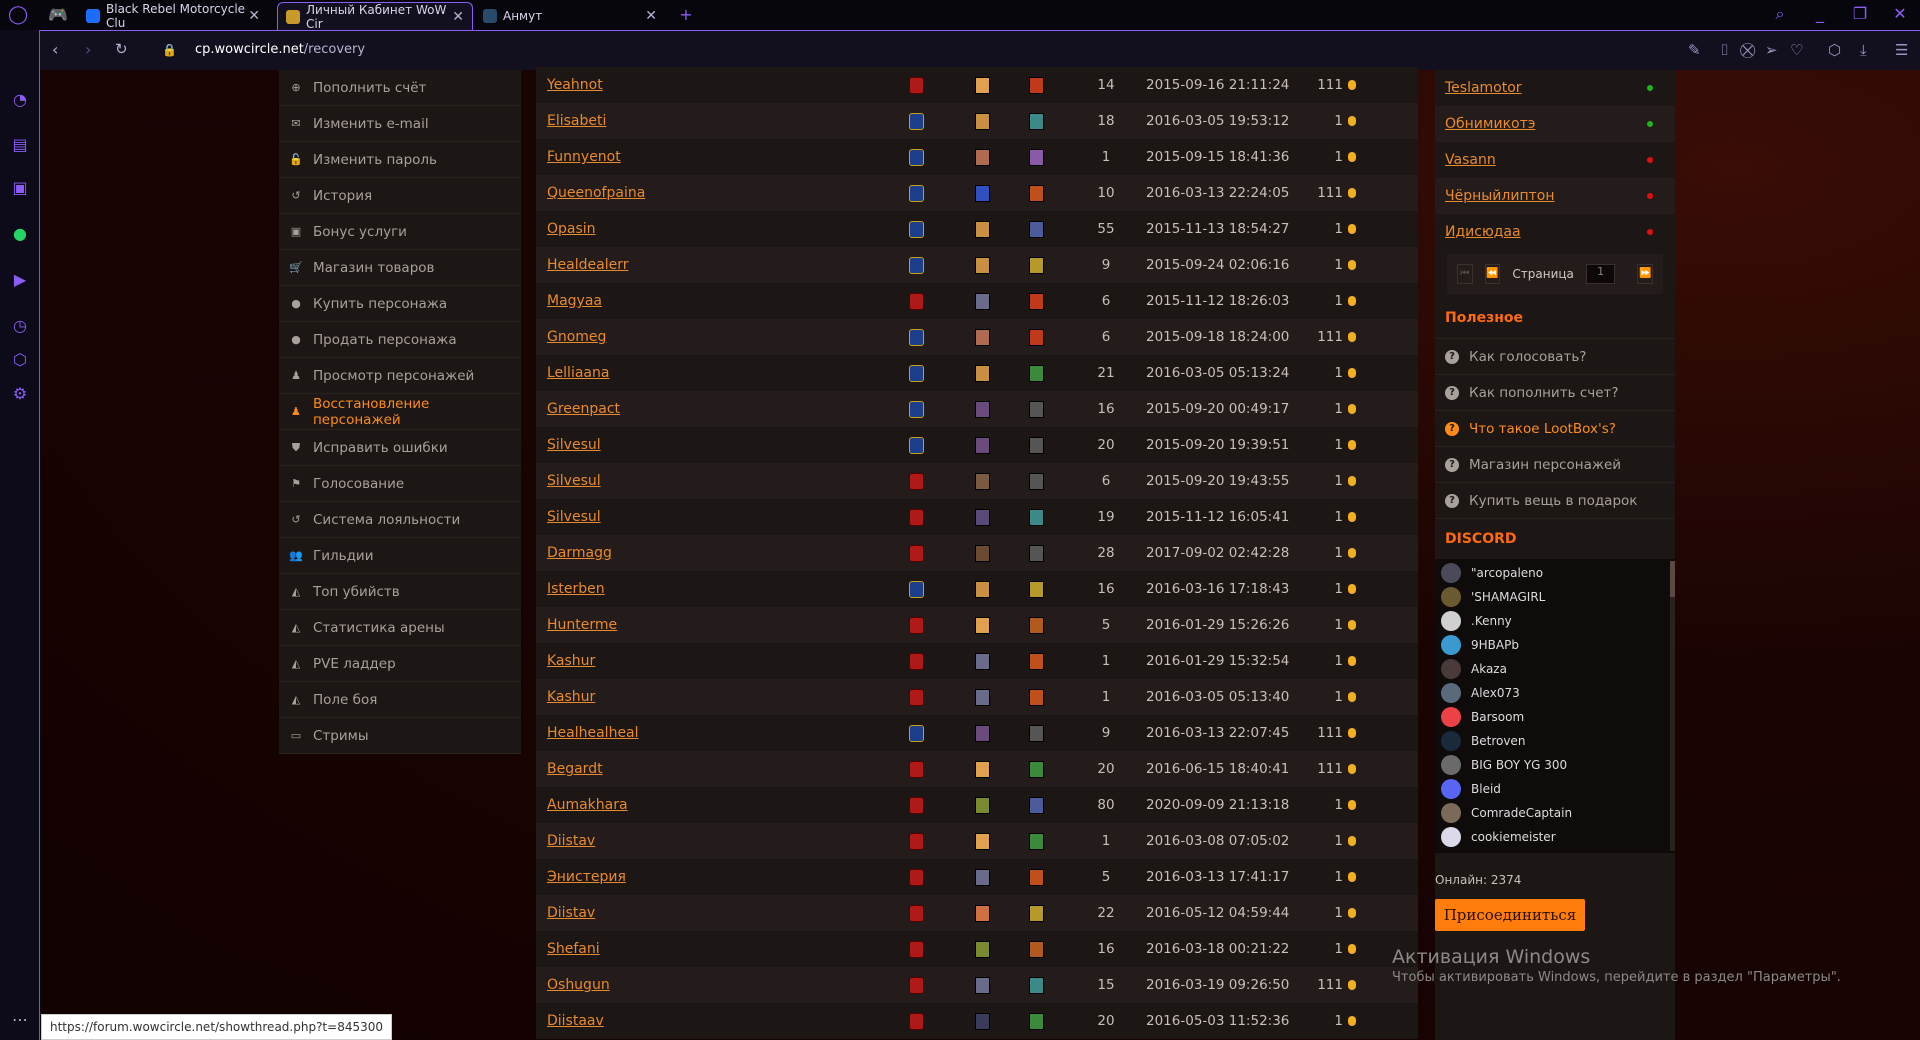 This screenshot has width=1920, height=1040. I want to click on discord-member: Alex073, so click(1555, 693).